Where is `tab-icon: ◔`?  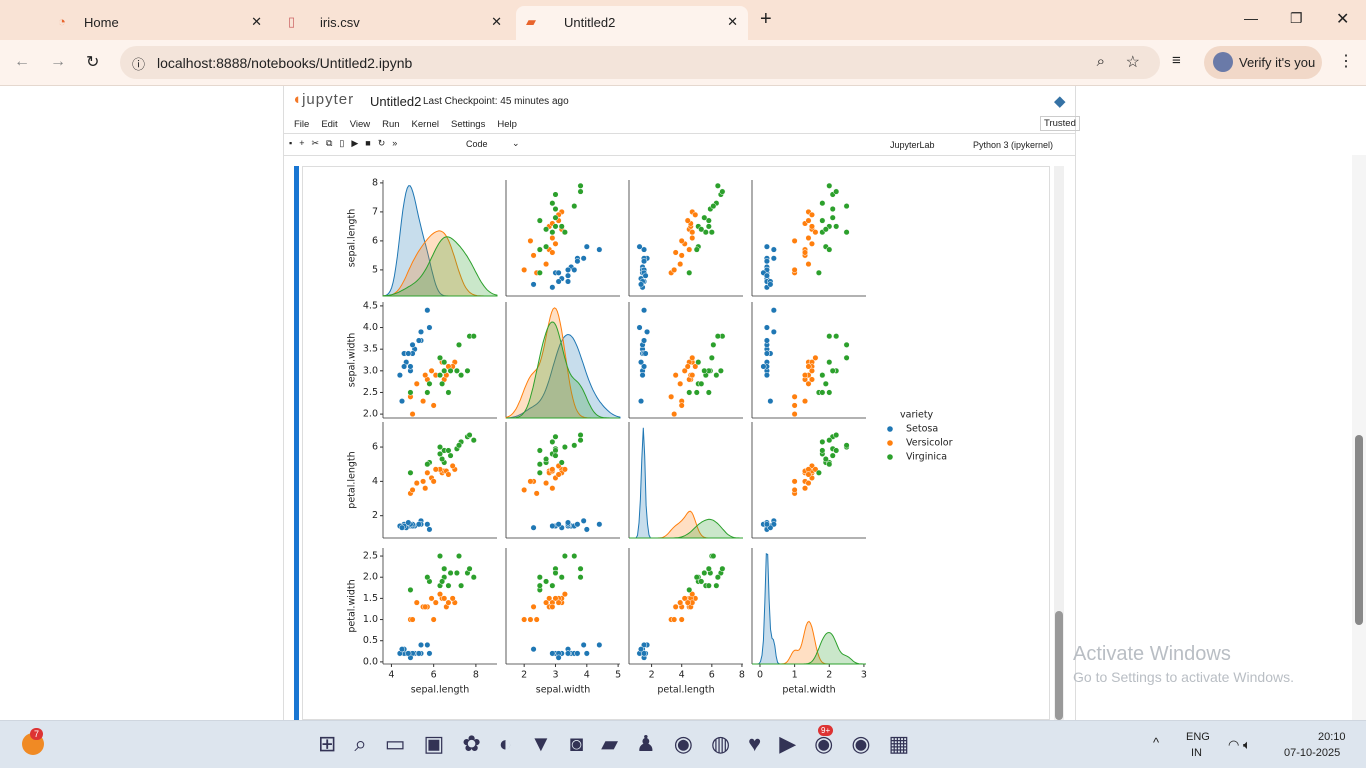
tab-icon: ◔ is located at coordinates (62, 21).